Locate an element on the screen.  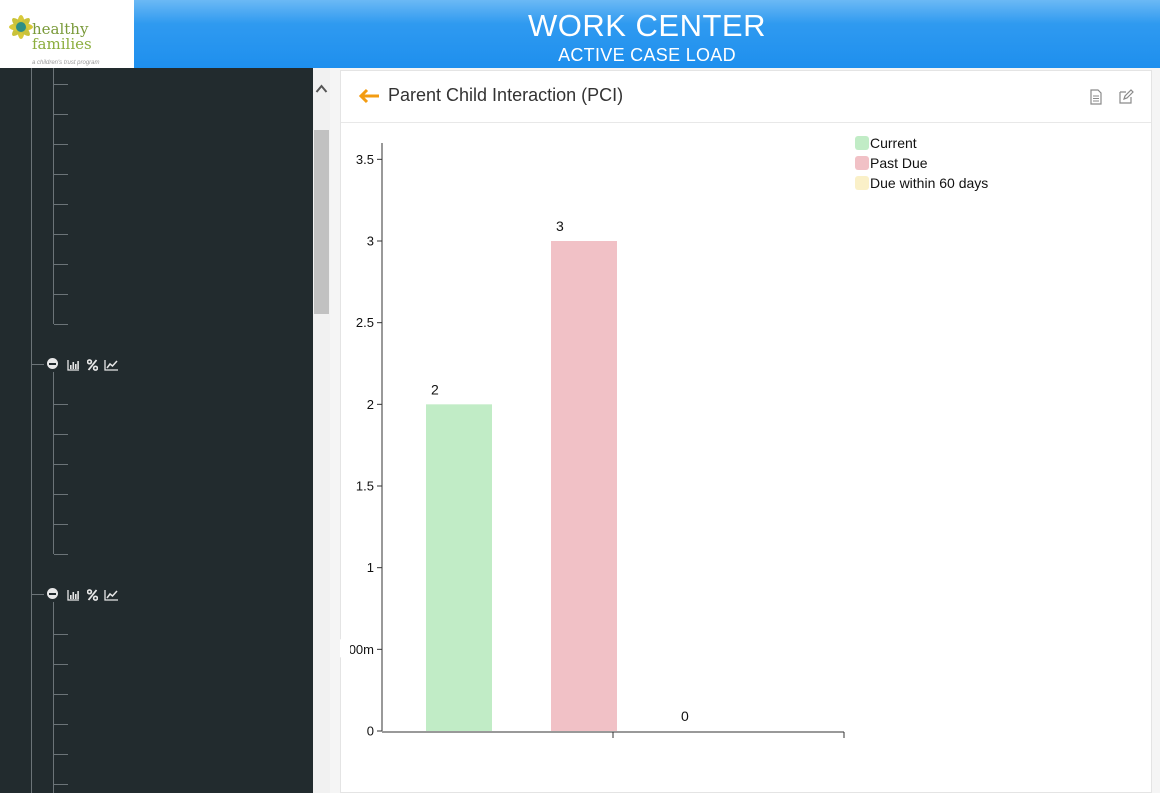
page-subtitle: ACTIVE CASE LOAD is located at coordinates (647, 55).